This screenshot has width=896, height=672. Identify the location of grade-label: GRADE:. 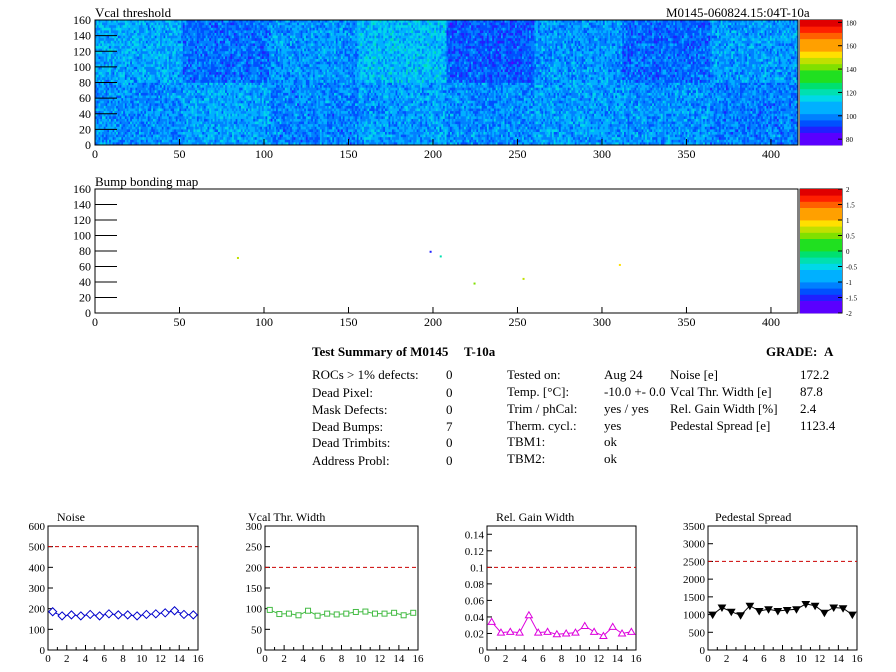
(792, 351).